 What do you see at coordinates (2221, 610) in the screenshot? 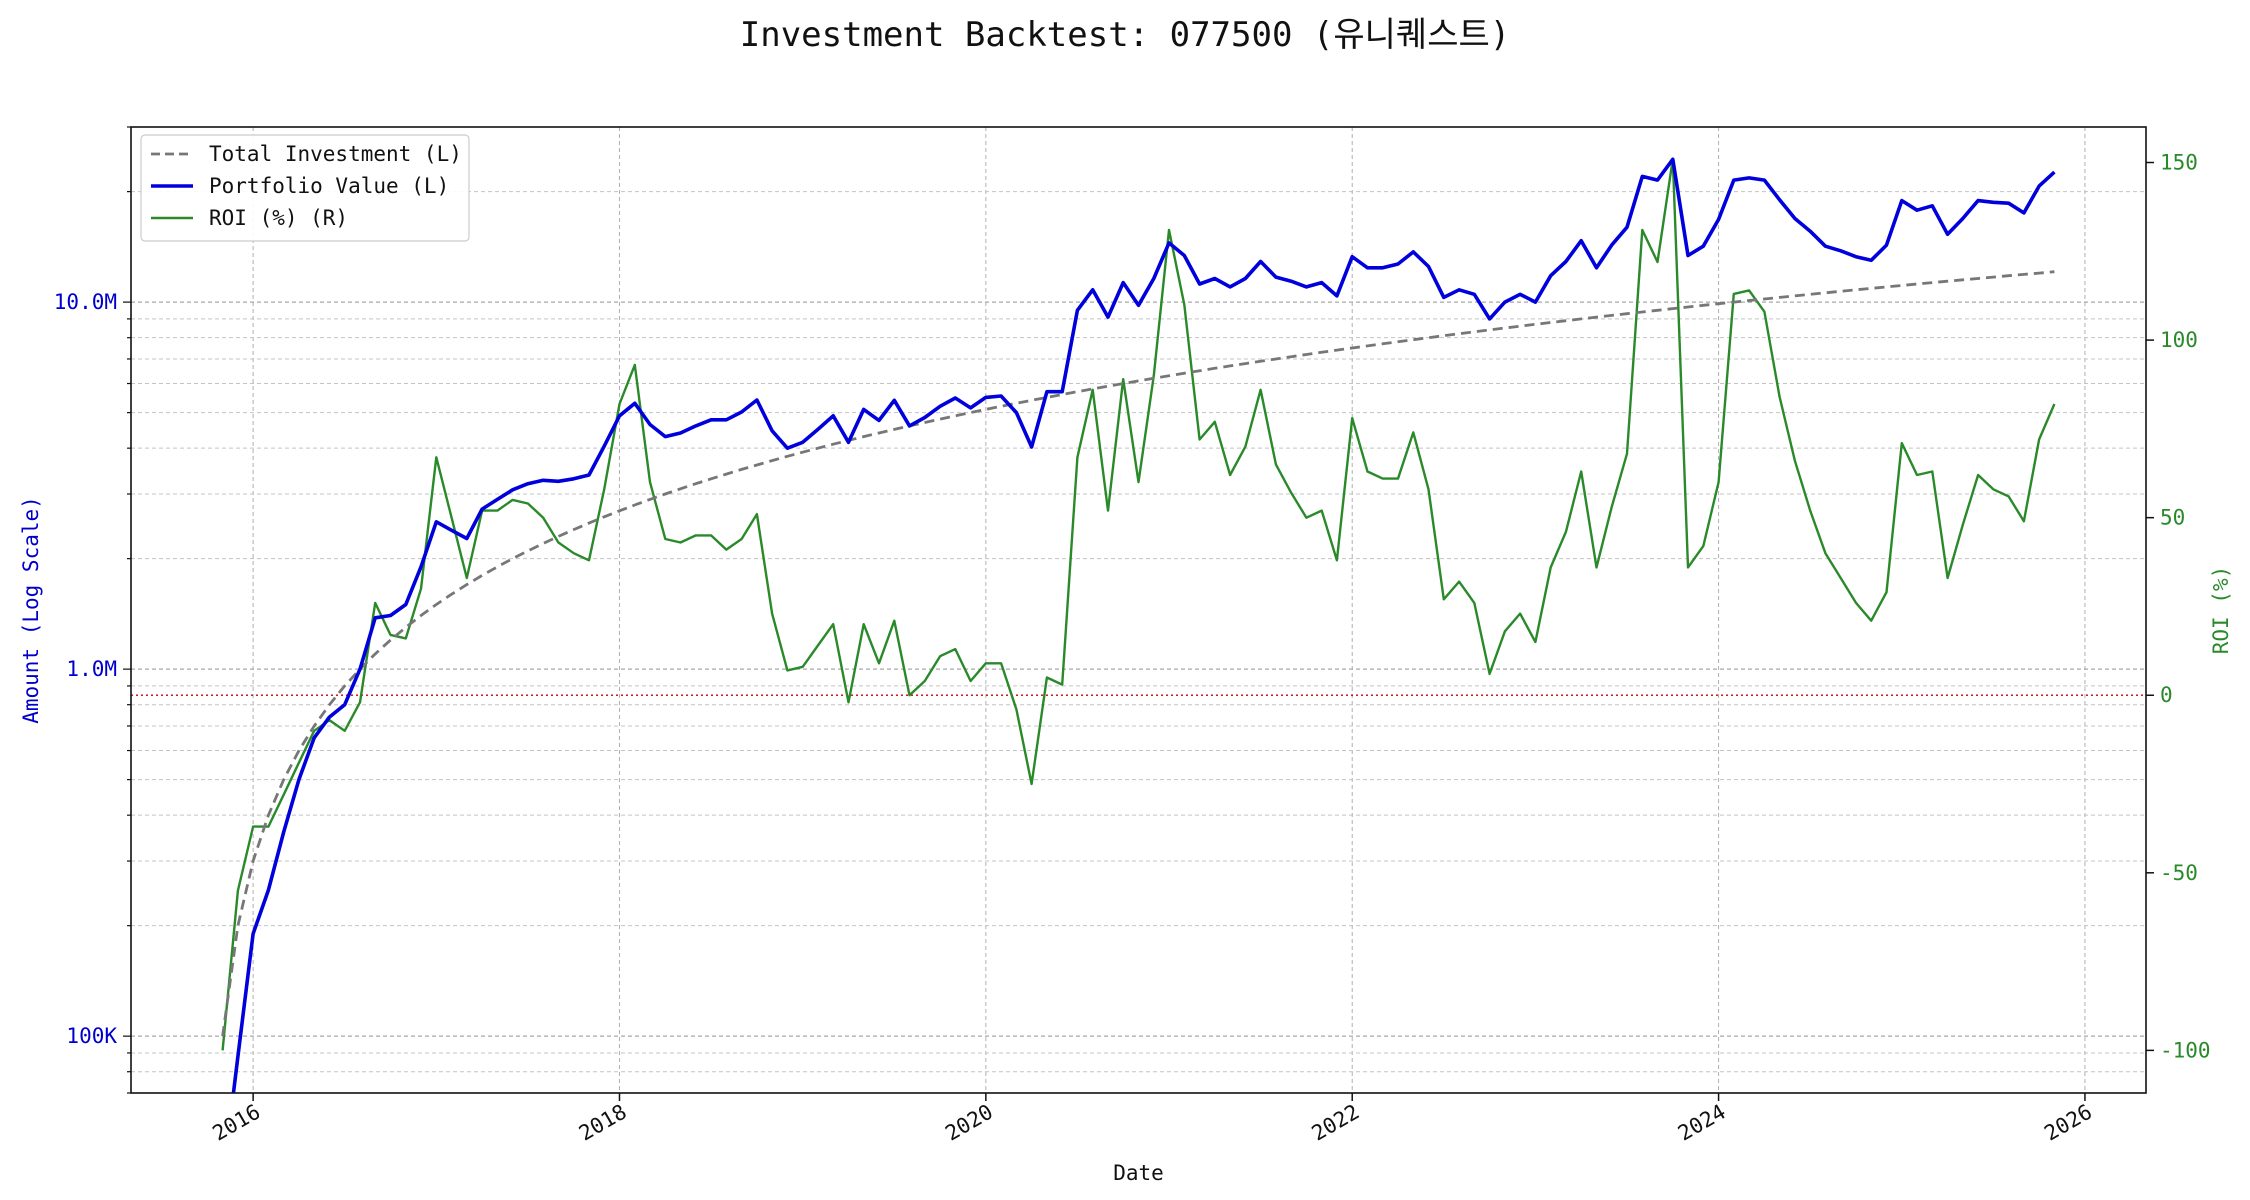
I see `y-axis-right-label: ROI (%)` at bounding box center [2221, 610].